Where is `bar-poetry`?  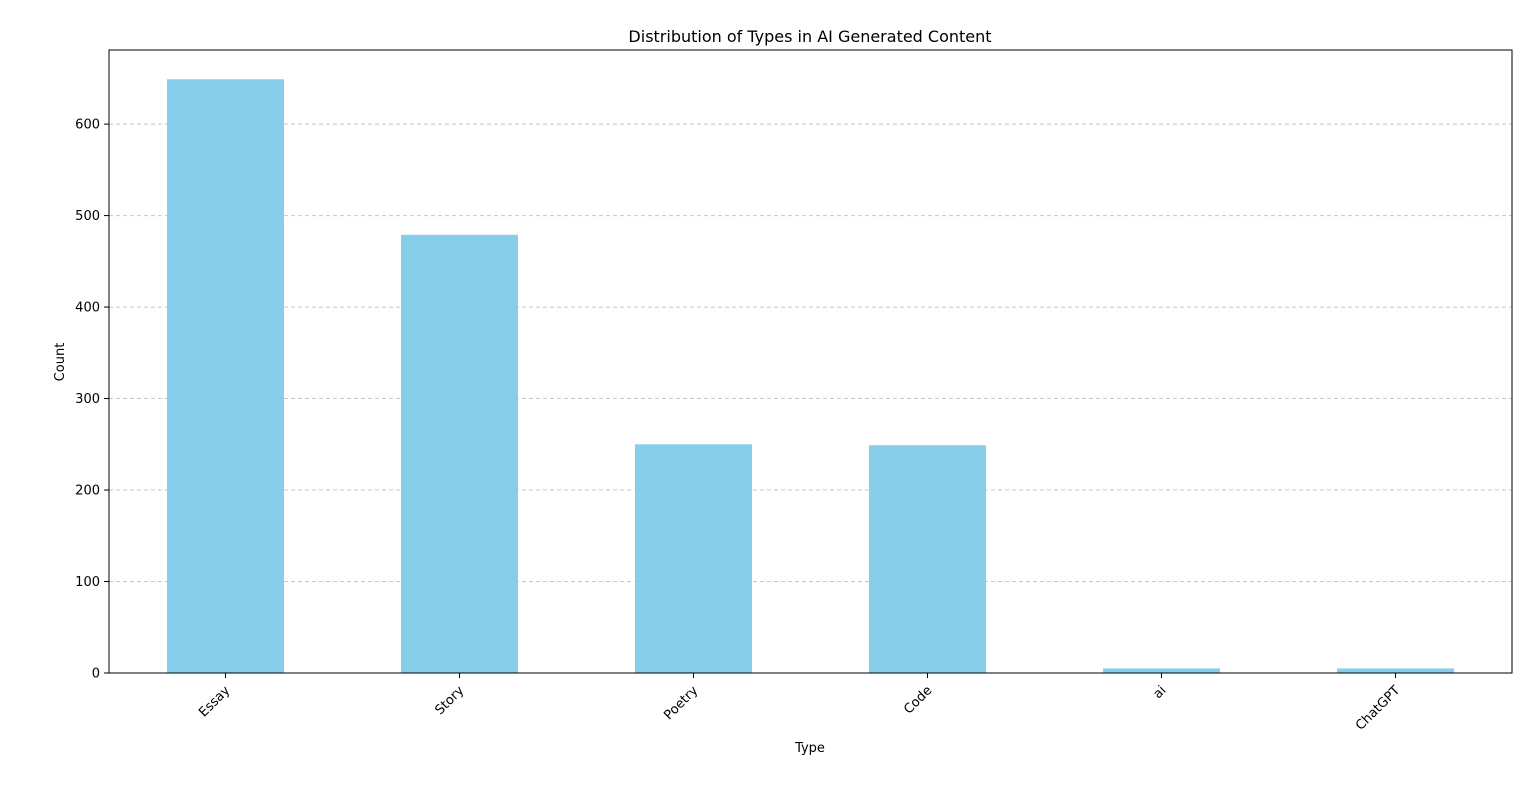 bar-poetry is located at coordinates (693, 558).